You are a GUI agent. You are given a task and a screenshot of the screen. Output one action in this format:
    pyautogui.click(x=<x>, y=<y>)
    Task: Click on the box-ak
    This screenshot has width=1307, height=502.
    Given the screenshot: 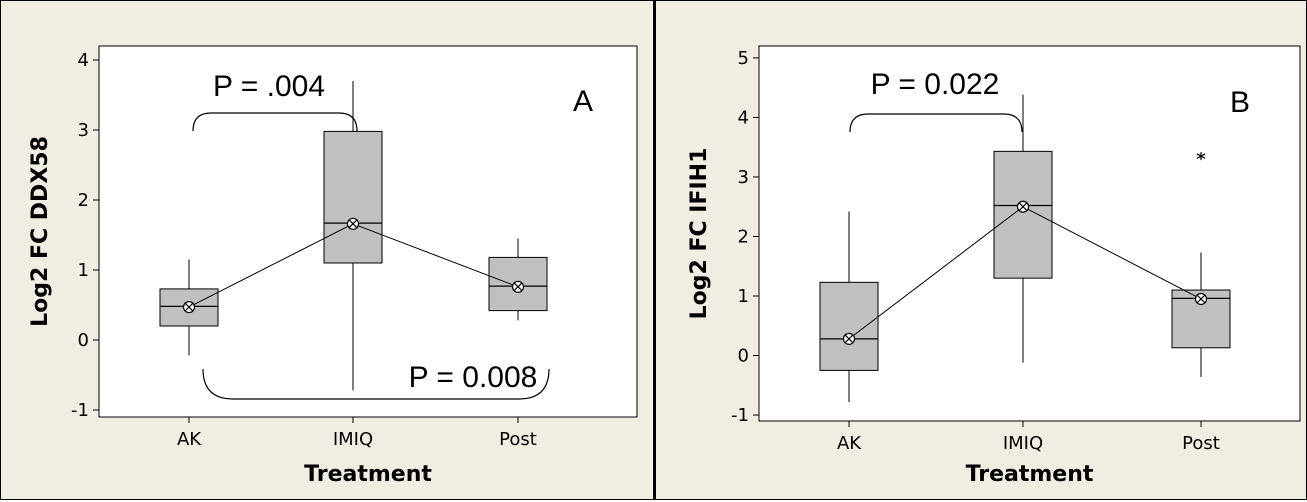 What is the action you would take?
    pyautogui.click(x=849, y=326)
    